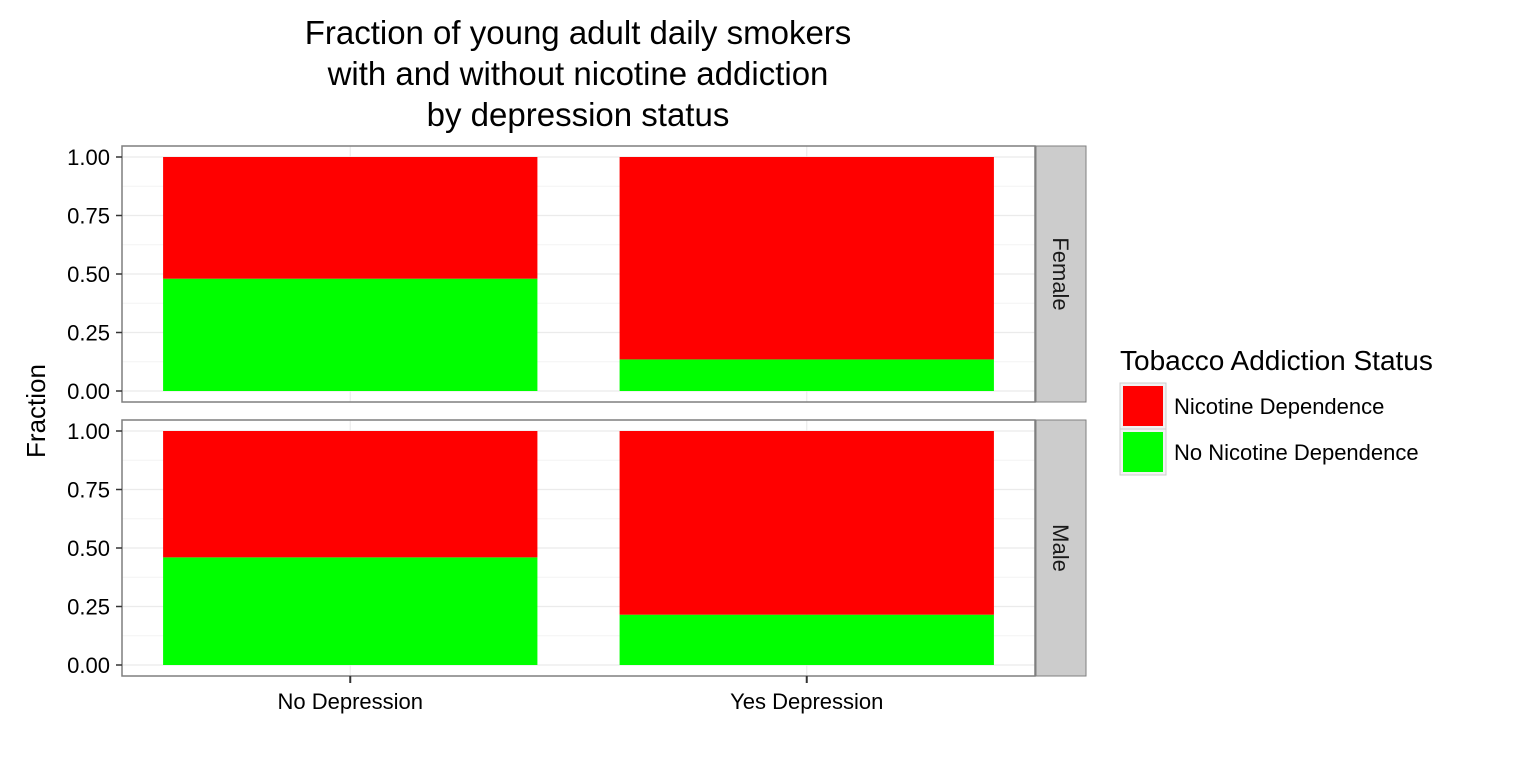 The image size is (1536, 768). I want to click on bar-female-0-no-nicotine-dependence, so click(350, 334).